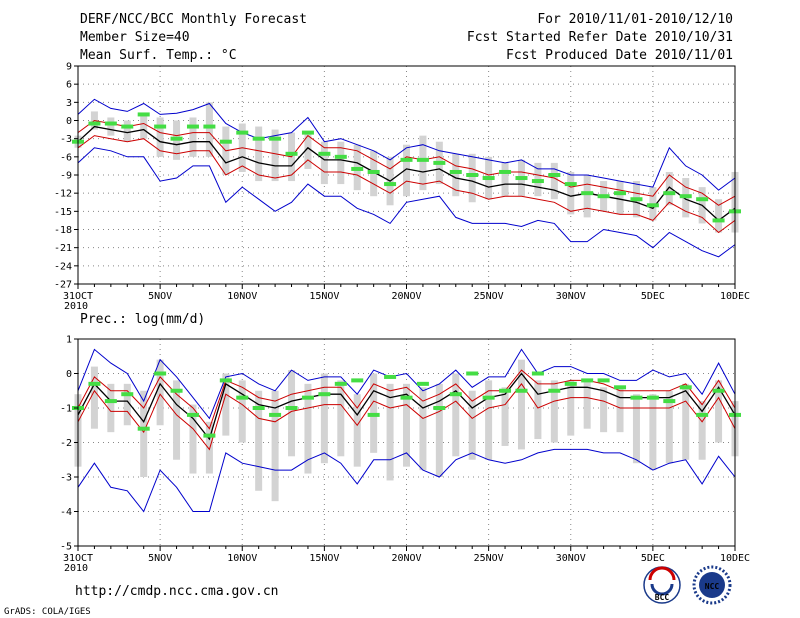 This screenshot has width=800, height=618. What do you see at coordinates (324, 558) in the screenshot?
I see `prec-xtick-label-3: 15NOV` at bounding box center [324, 558].